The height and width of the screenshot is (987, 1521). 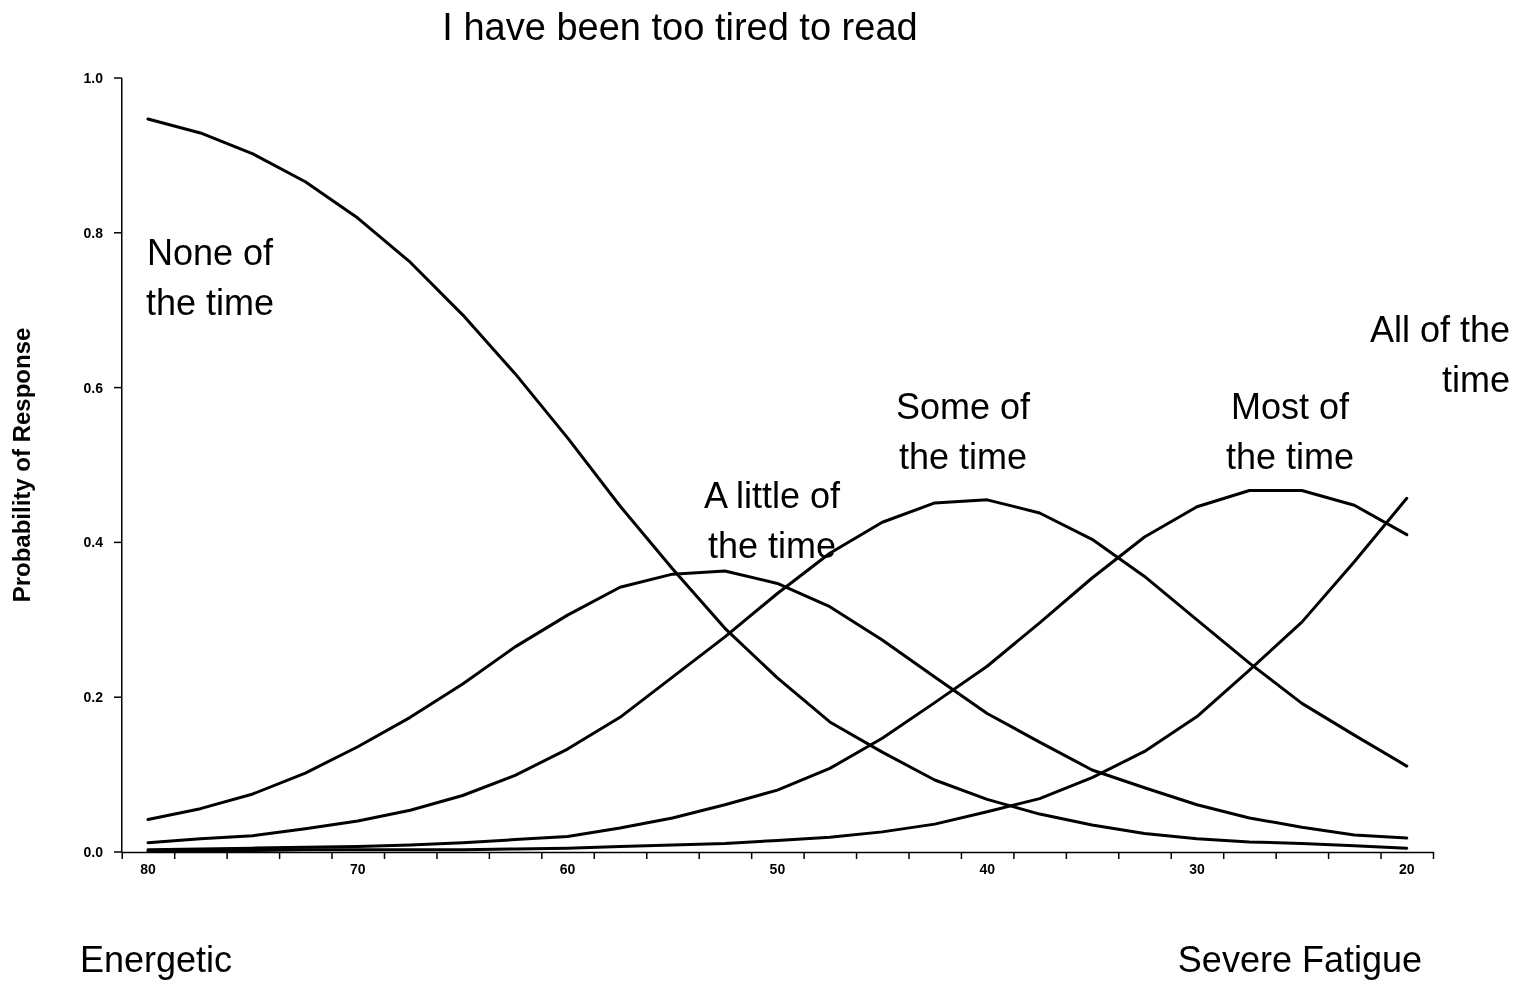 What do you see at coordinates (567, 868) in the screenshot?
I see `x-tick-label: 60` at bounding box center [567, 868].